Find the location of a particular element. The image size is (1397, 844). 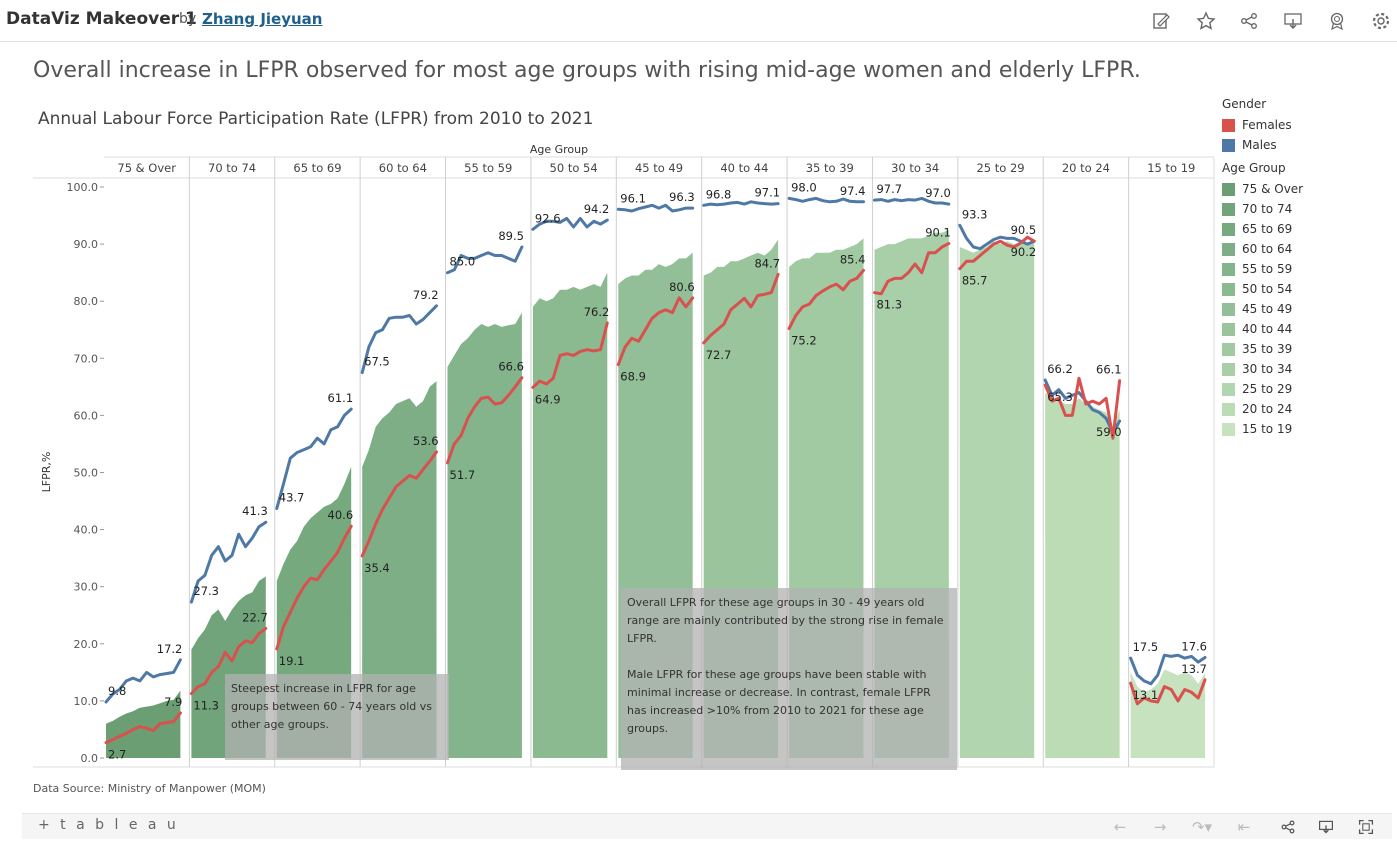

legend-item-age-7: 40 to 44 is located at coordinates (1307, 329).